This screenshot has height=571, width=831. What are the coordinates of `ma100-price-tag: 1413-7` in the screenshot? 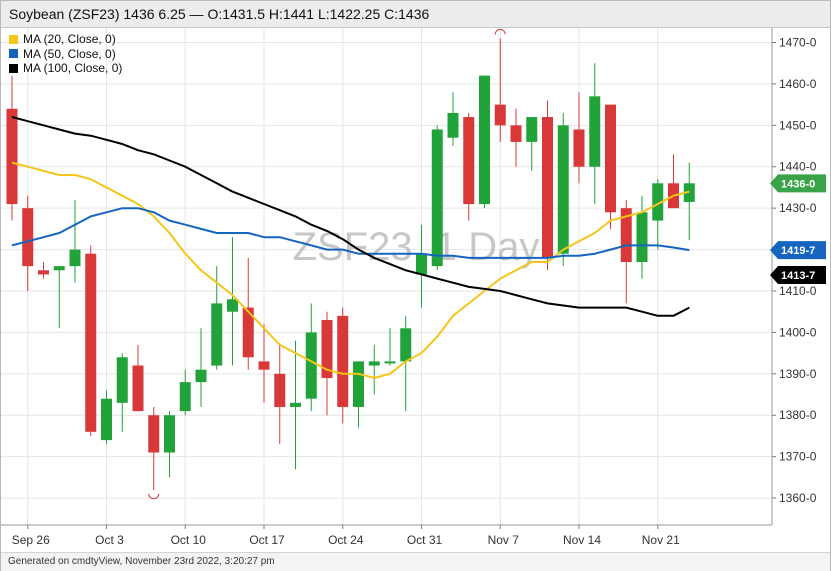 It's located at (798, 274).